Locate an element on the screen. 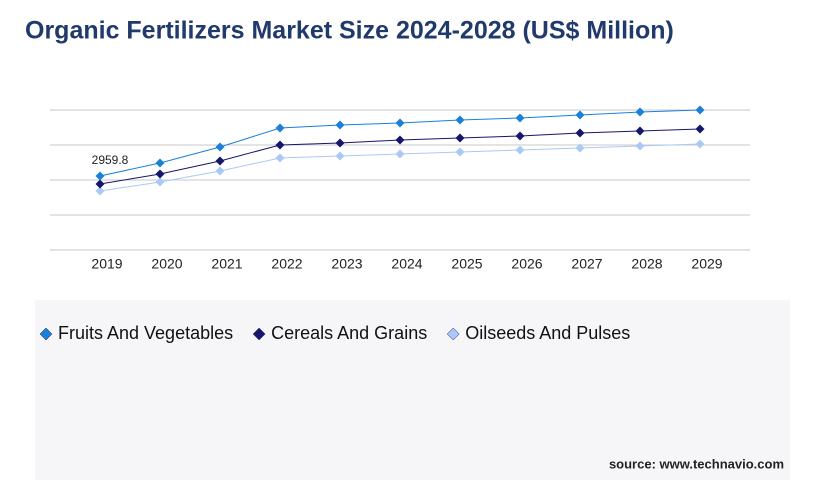 The height and width of the screenshot is (480, 816). x-tick-label: 2029 is located at coordinates (706, 264).